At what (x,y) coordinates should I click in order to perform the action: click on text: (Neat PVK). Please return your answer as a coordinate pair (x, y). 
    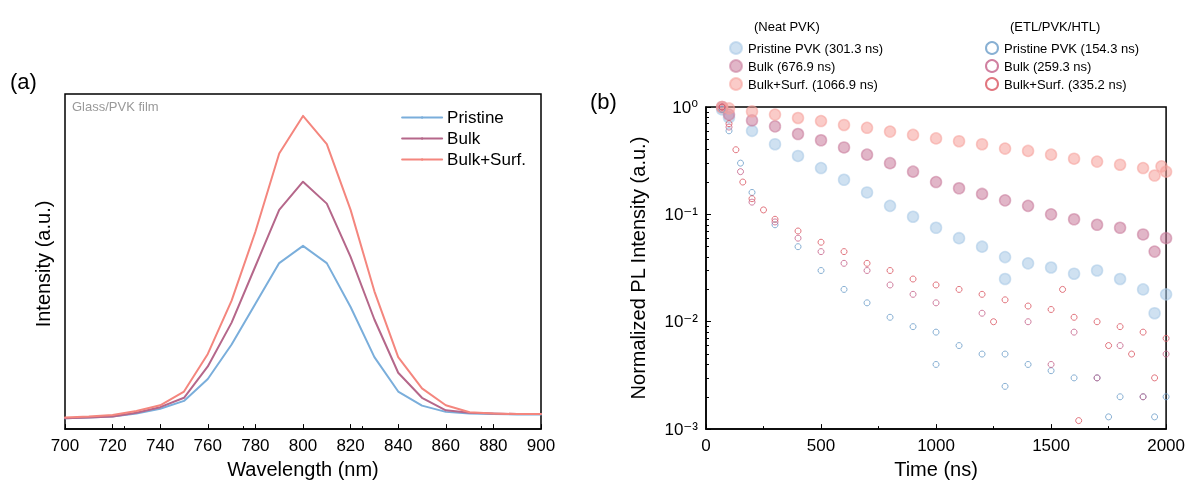
    Looking at the image, I should click on (787, 26).